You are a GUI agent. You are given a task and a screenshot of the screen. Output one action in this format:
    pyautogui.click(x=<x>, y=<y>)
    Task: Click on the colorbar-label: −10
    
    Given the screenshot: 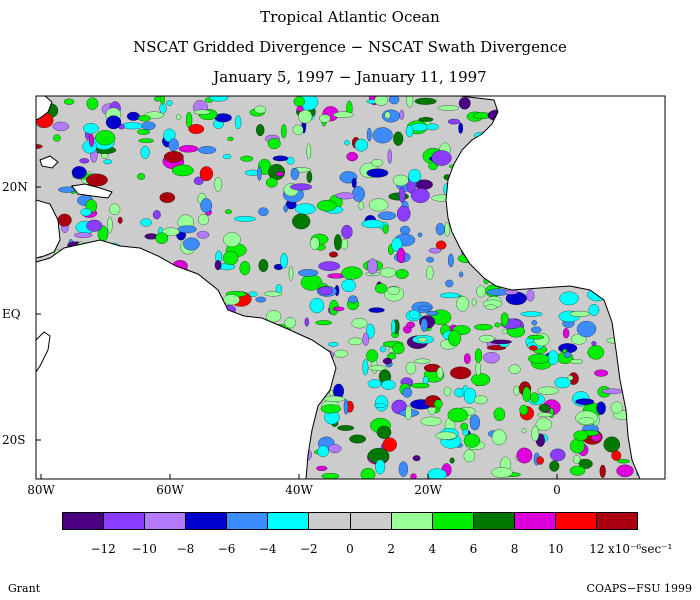 What is the action you would take?
    pyautogui.click(x=144, y=549)
    